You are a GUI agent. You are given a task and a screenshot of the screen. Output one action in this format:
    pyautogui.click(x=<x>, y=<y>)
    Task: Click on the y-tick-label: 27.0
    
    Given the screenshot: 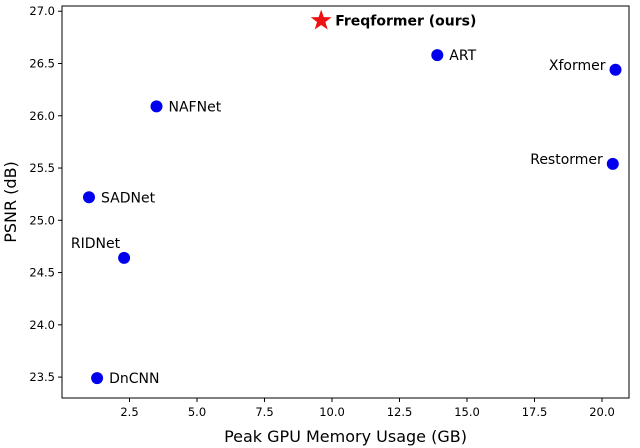 What is the action you would take?
    pyautogui.click(x=42, y=11)
    